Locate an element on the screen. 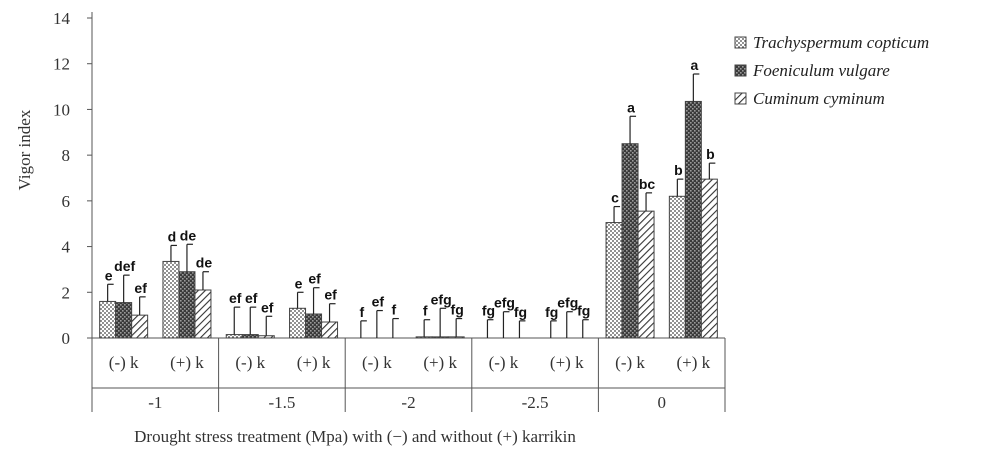  group-label: -1 is located at coordinates (155, 402).